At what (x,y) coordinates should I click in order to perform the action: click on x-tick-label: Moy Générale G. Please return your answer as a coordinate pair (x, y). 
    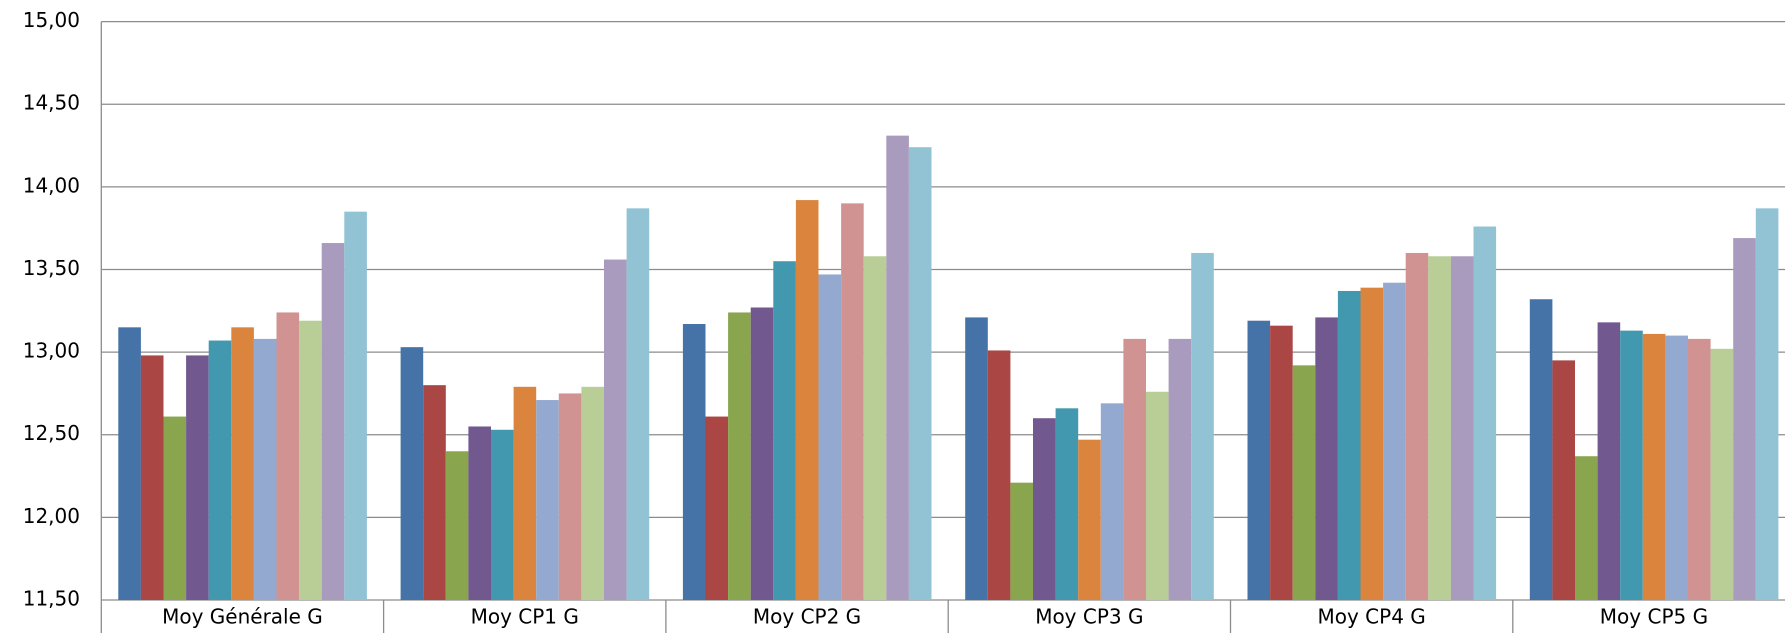
    Looking at the image, I should click on (242, 617).